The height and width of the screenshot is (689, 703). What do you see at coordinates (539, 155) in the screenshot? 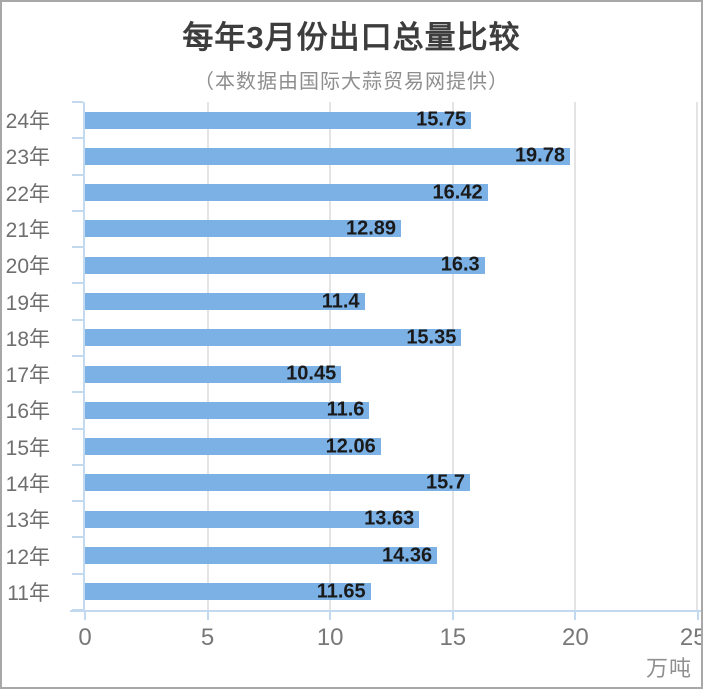
I see `bar-value-label: 19.78` at bounding box center [539, 155].